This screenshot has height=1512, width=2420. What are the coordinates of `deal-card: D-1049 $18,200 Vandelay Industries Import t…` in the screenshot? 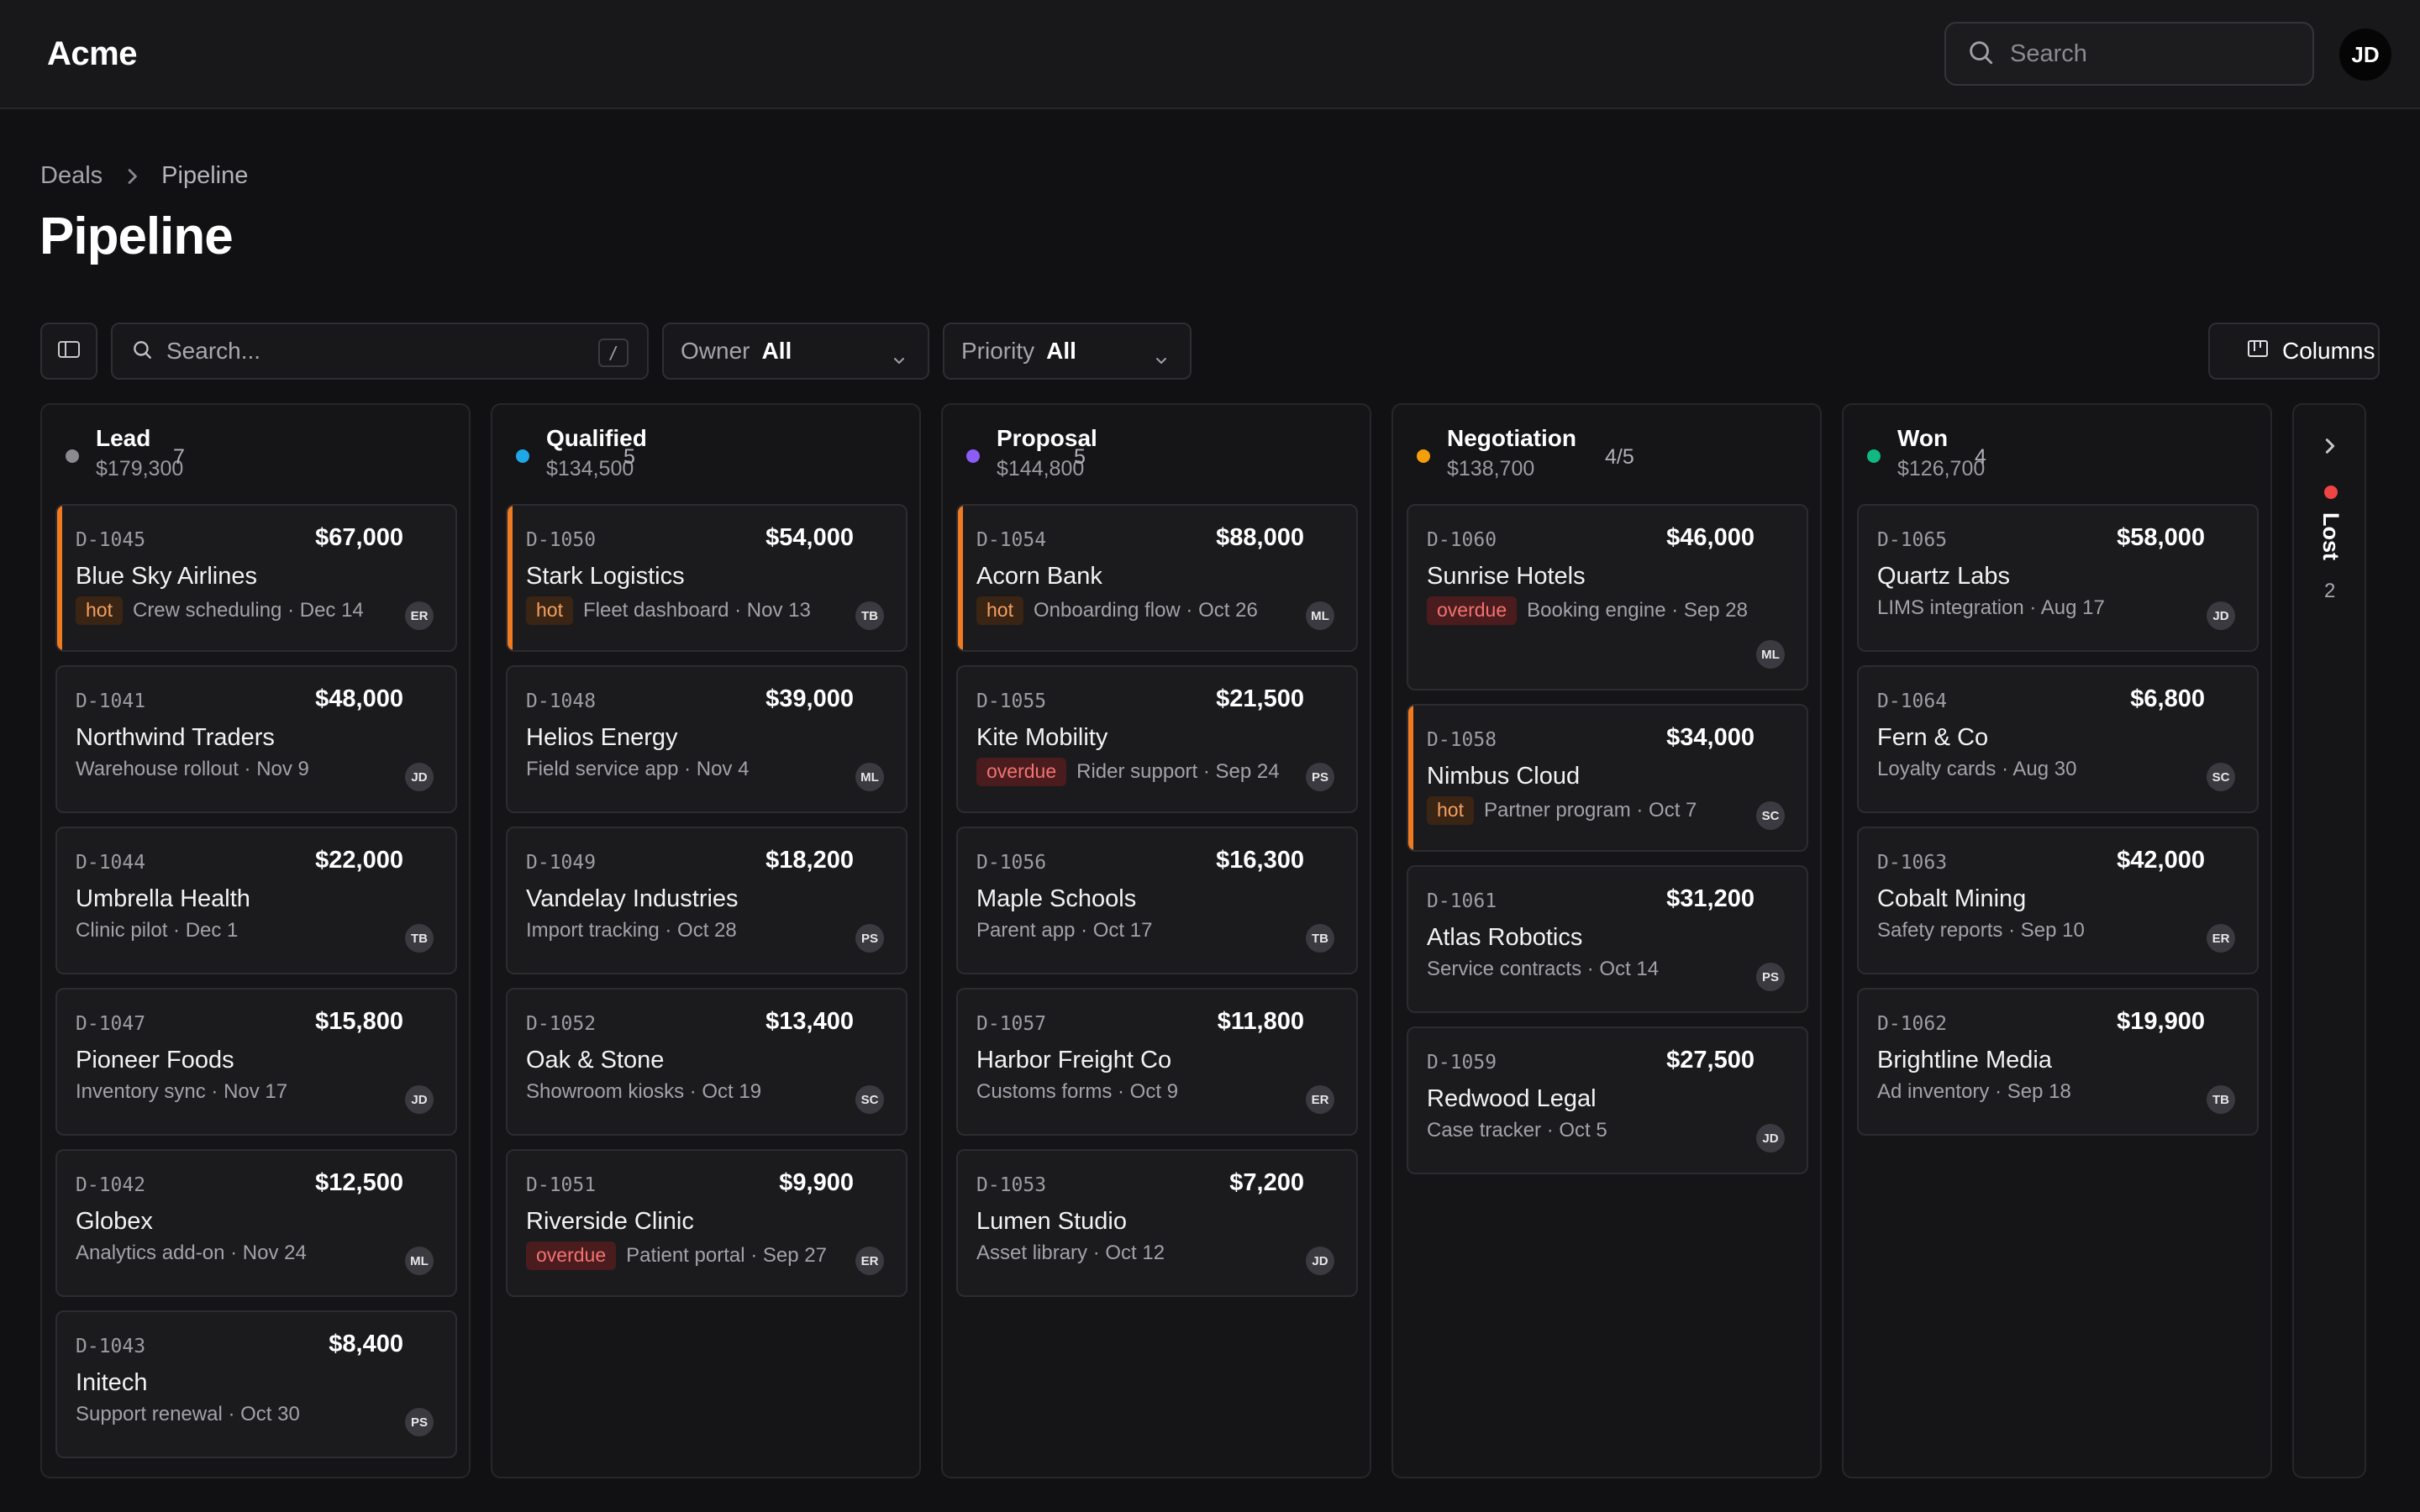 It's located at (707, 900).